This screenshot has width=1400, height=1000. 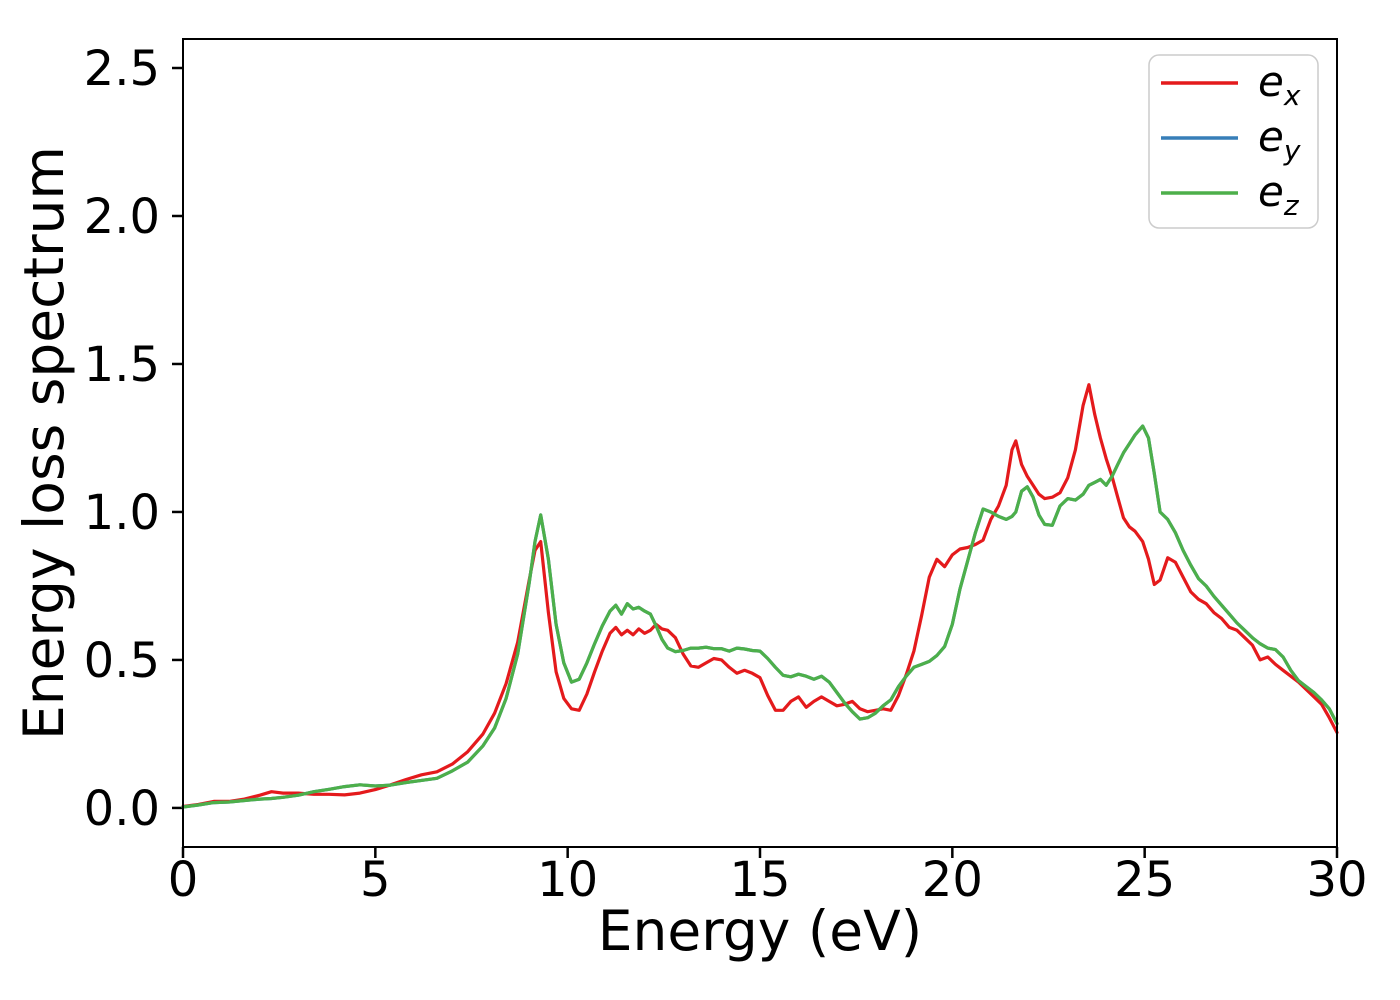 I want to click on x-tick-label: 5, so click(x=375, y=880).